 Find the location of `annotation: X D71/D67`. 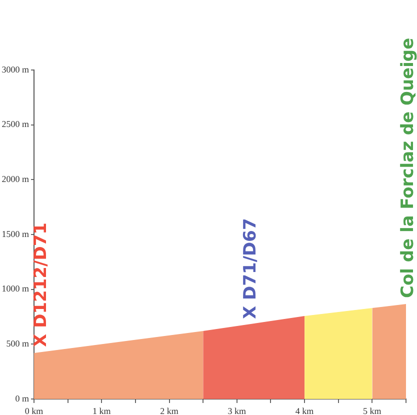

annotation: X D71/D67 is located at coordinates (250, 268).